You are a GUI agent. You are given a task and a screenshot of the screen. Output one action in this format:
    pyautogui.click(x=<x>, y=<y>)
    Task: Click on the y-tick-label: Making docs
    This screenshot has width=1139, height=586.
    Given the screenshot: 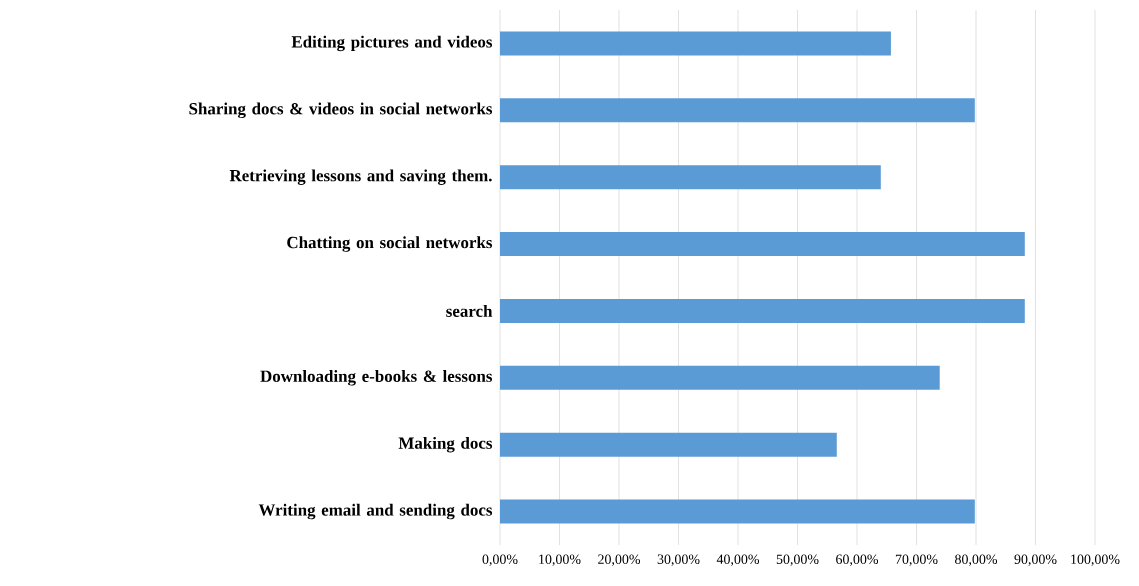 What is the action you would take?
    pyautogui.click(x=445, y=444)
    